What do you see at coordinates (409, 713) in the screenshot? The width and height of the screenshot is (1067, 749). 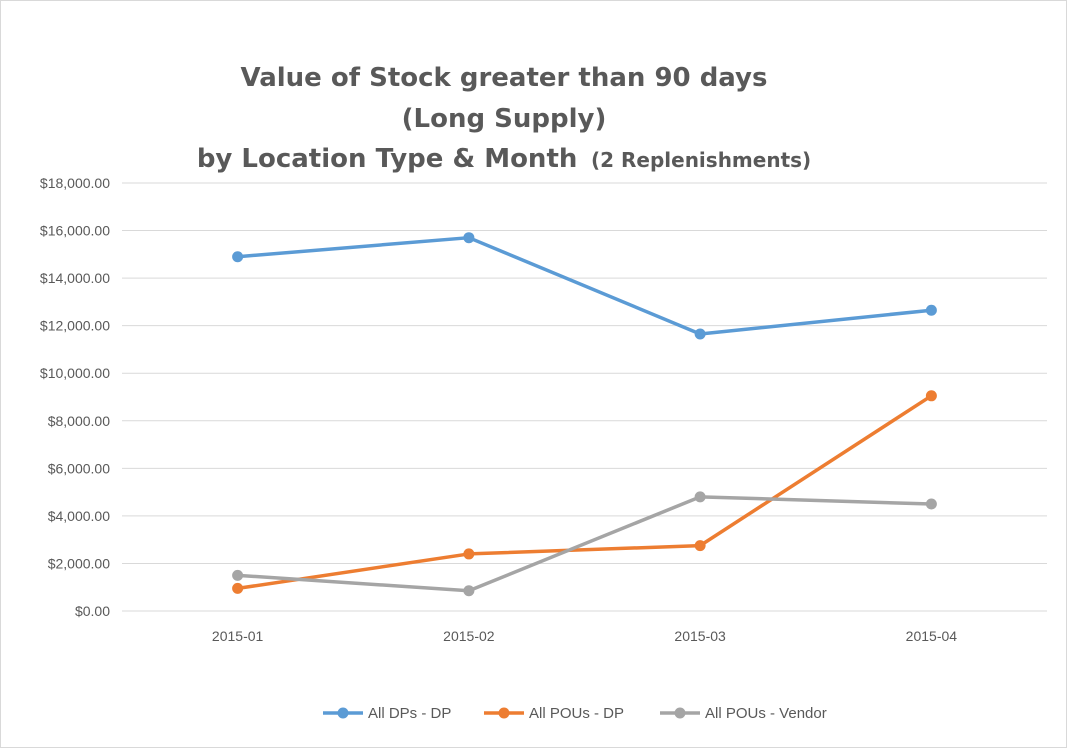 I see `legend-label: All DPs - DP` at bounding box center [409, 713].